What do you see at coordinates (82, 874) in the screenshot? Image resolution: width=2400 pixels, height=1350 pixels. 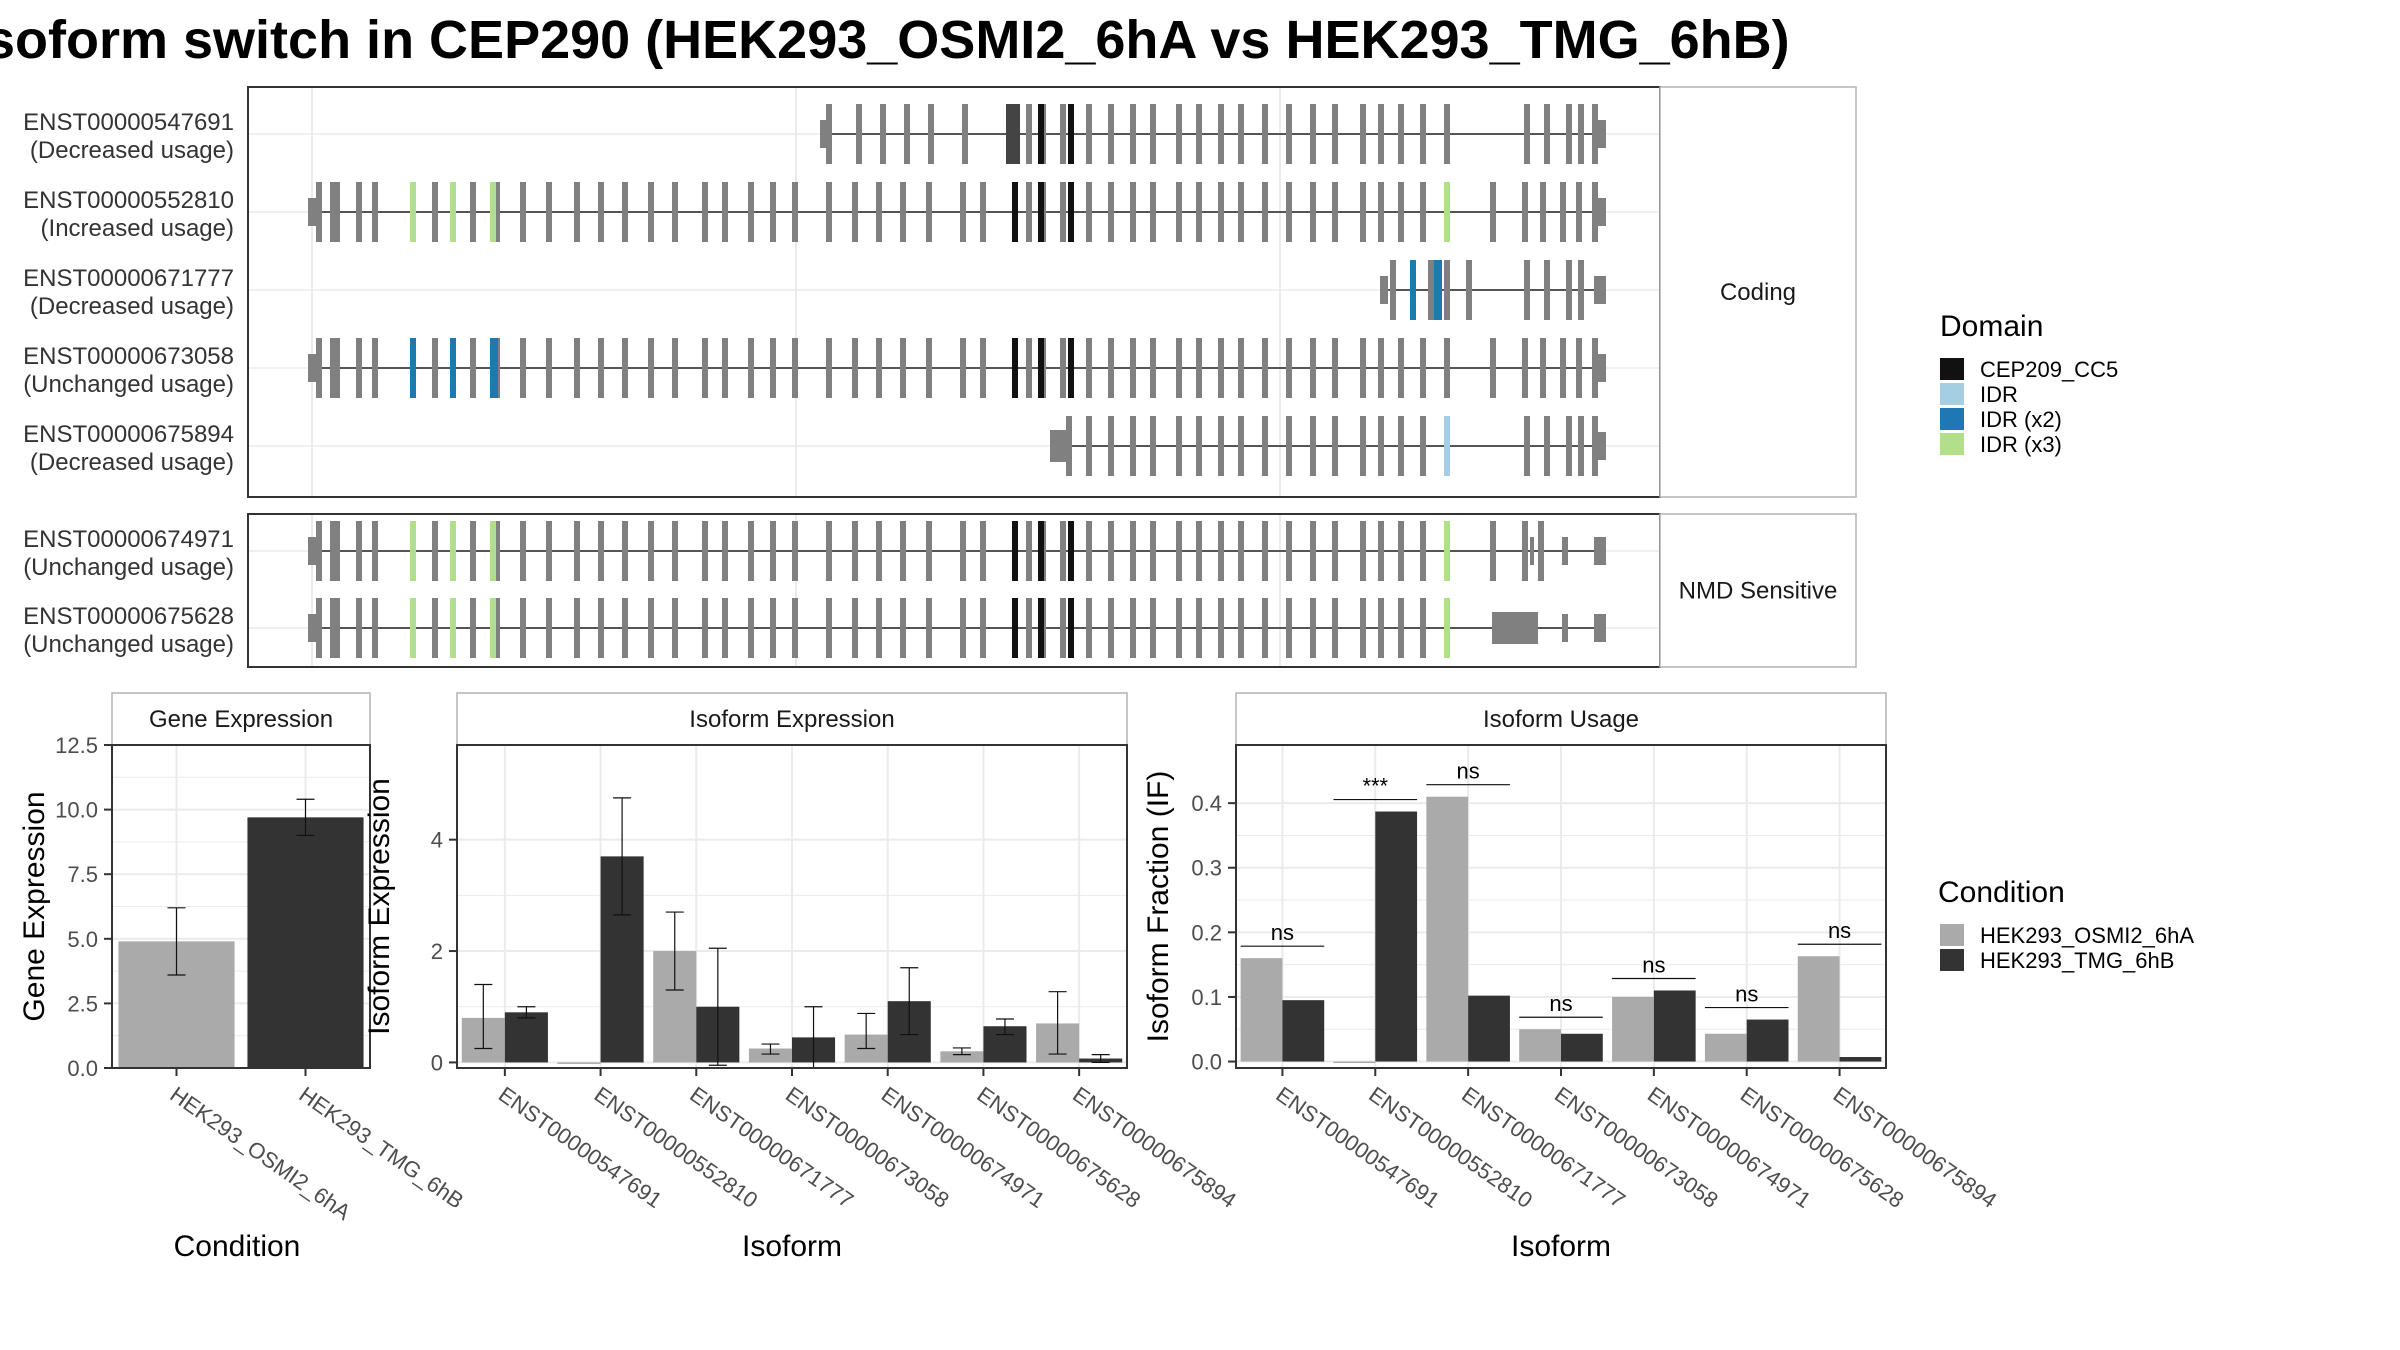 I see `chart-0-ytick-label: 7.5` at bounding box center [82, 874].